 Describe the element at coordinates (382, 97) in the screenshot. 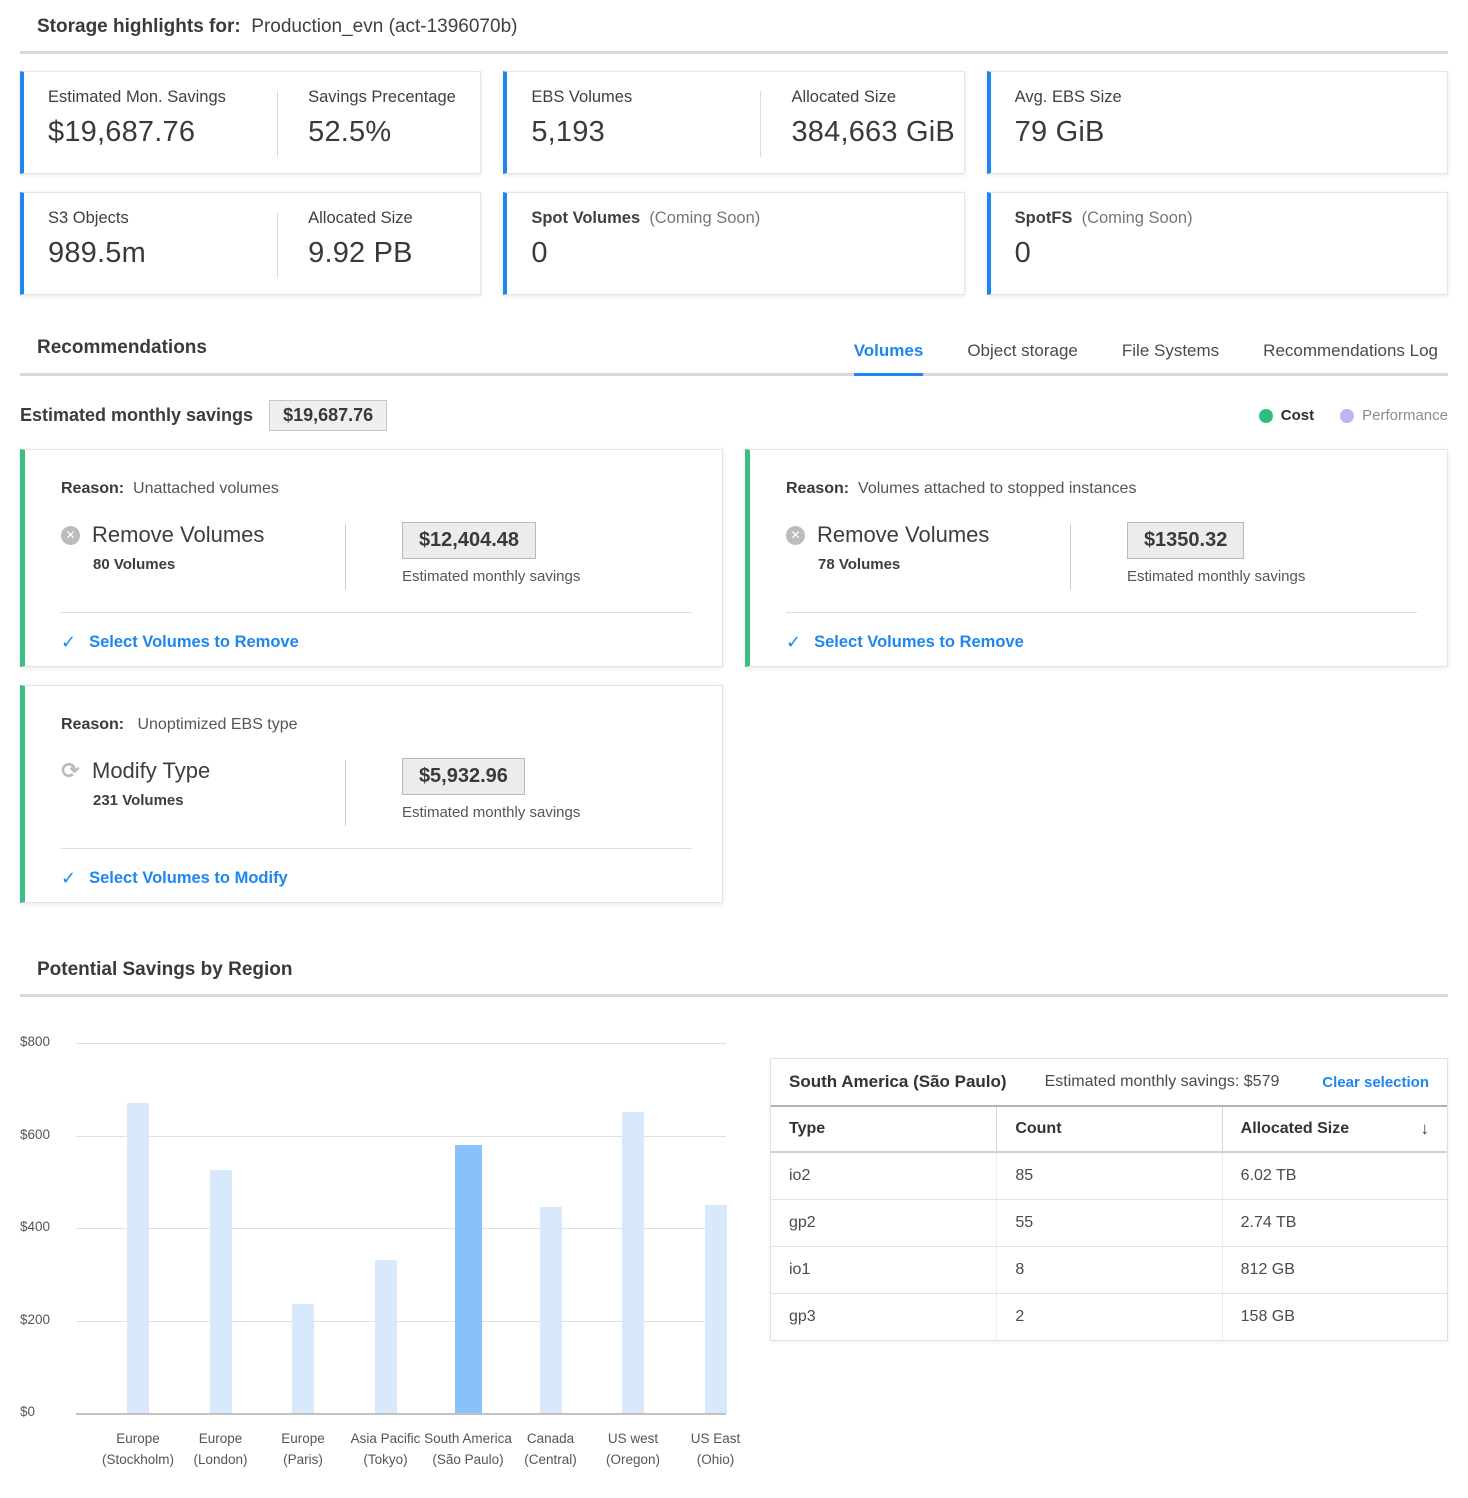

I see `stat-label: Savings Precentage` at that location.